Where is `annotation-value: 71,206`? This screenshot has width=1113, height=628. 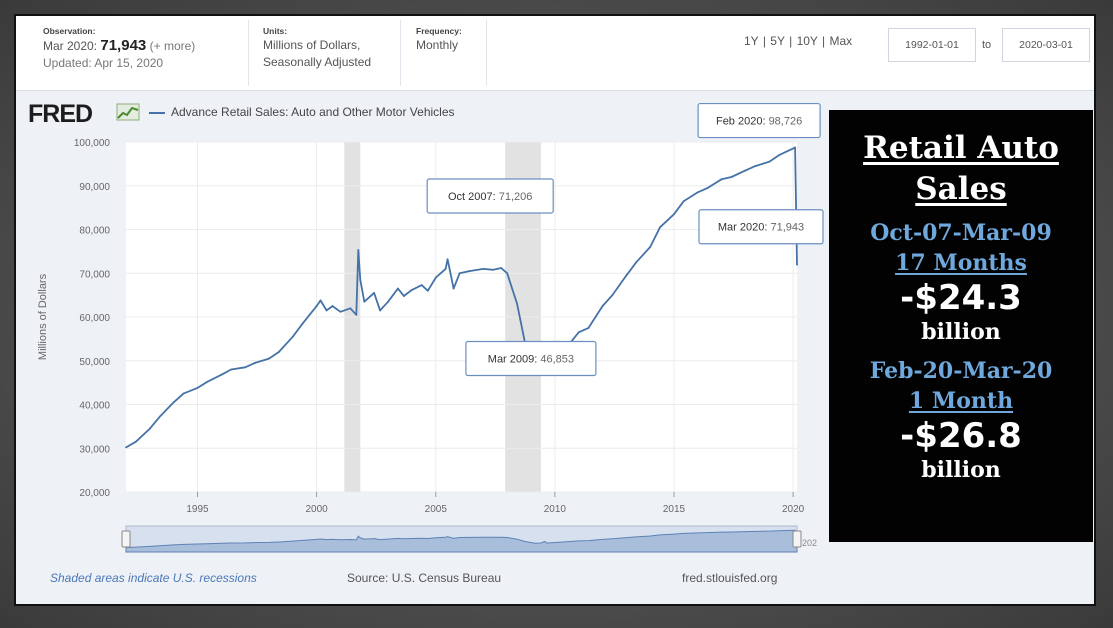 annotation-value: 71,206 is located at coordinates (516, 197).